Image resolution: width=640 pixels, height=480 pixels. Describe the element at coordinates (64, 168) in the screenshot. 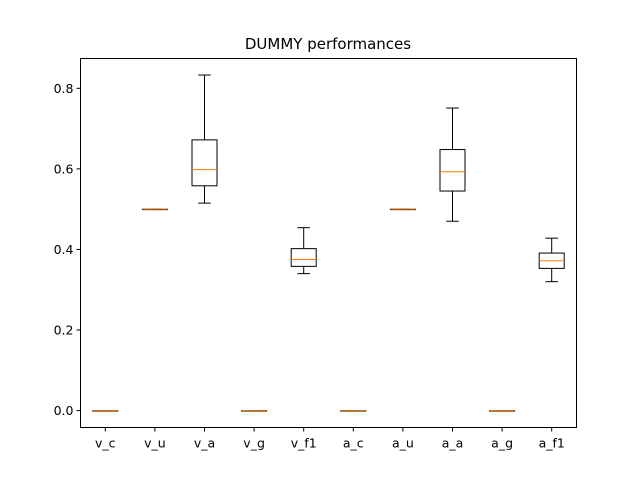

I see `y-tick-label: 0.6` at that location.